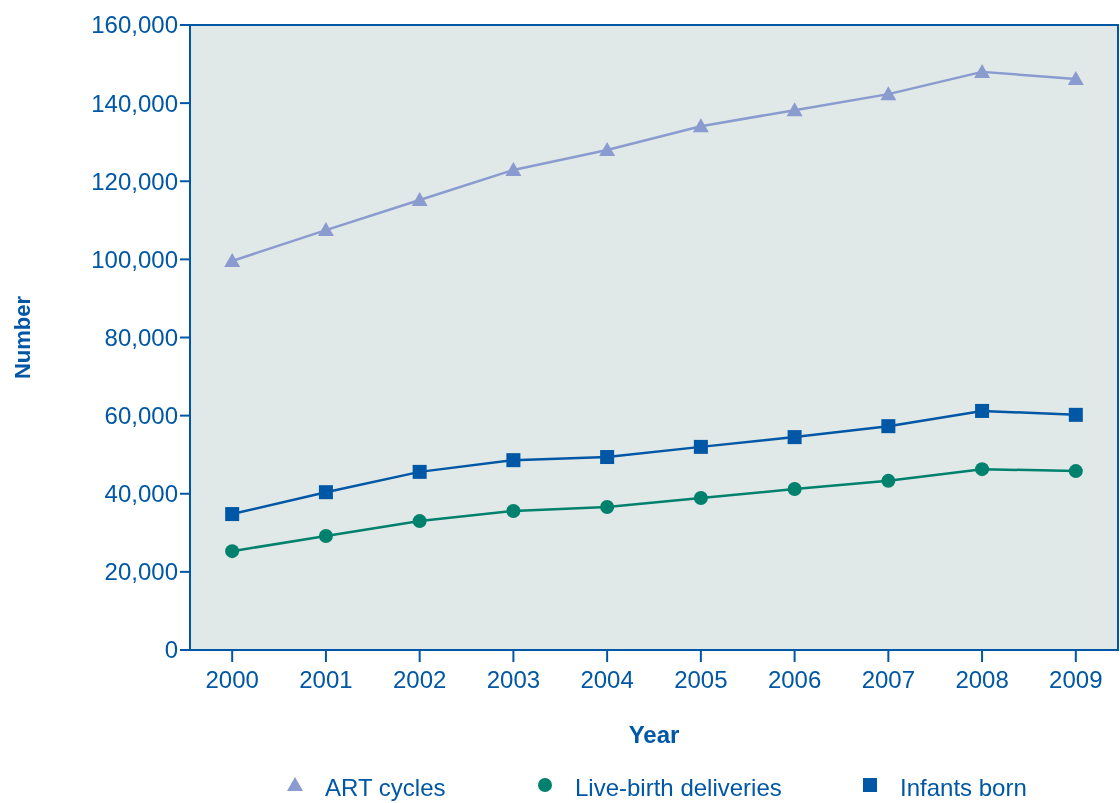 The width and height of the screenshot is (1120, 803). Describe the element at coordinates (134, 103) in the screenshot. I see `y-tick-label: 140,000` at that location.